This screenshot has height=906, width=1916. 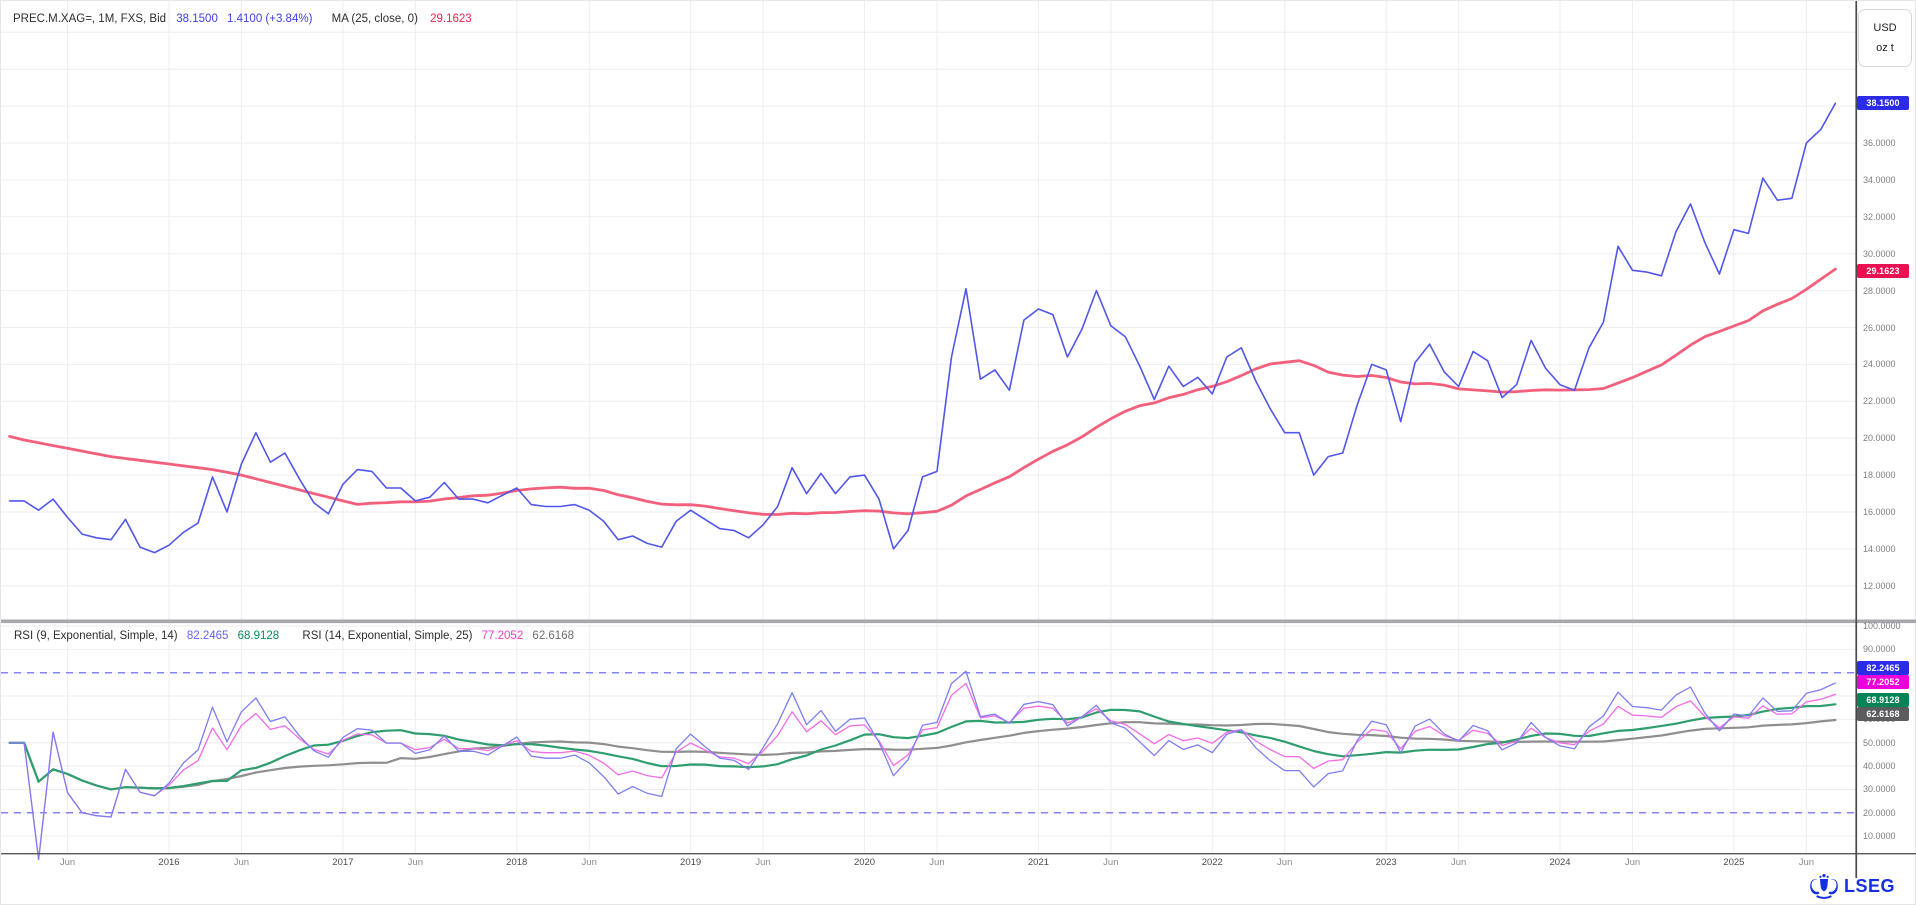 I want to click on price-tick-label: 14.0000, so click(x=1879, y=548).